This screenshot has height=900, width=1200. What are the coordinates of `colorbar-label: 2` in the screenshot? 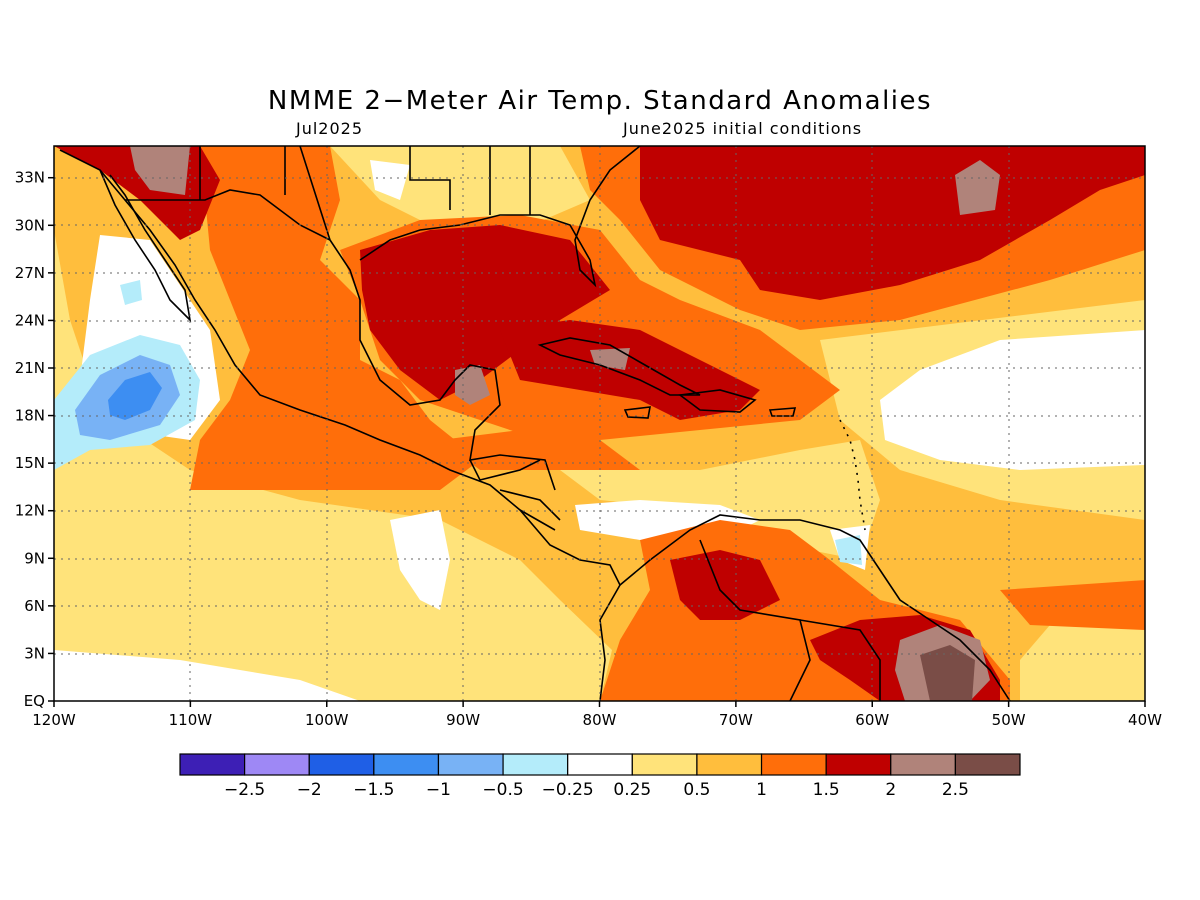 It's located at (890, 790).